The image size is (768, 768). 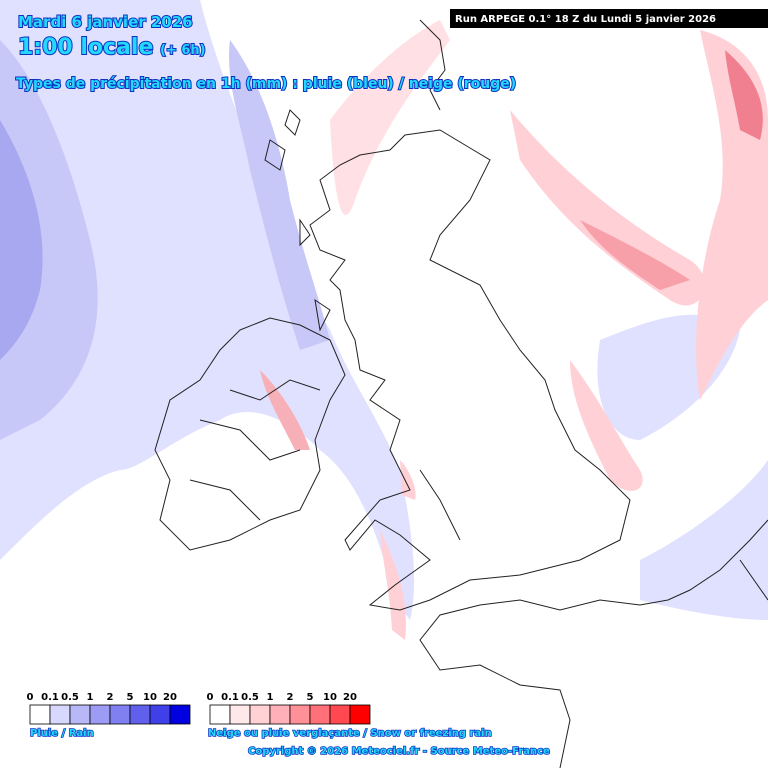 I want to click on ireland-coast, so click(x=250, y=434).